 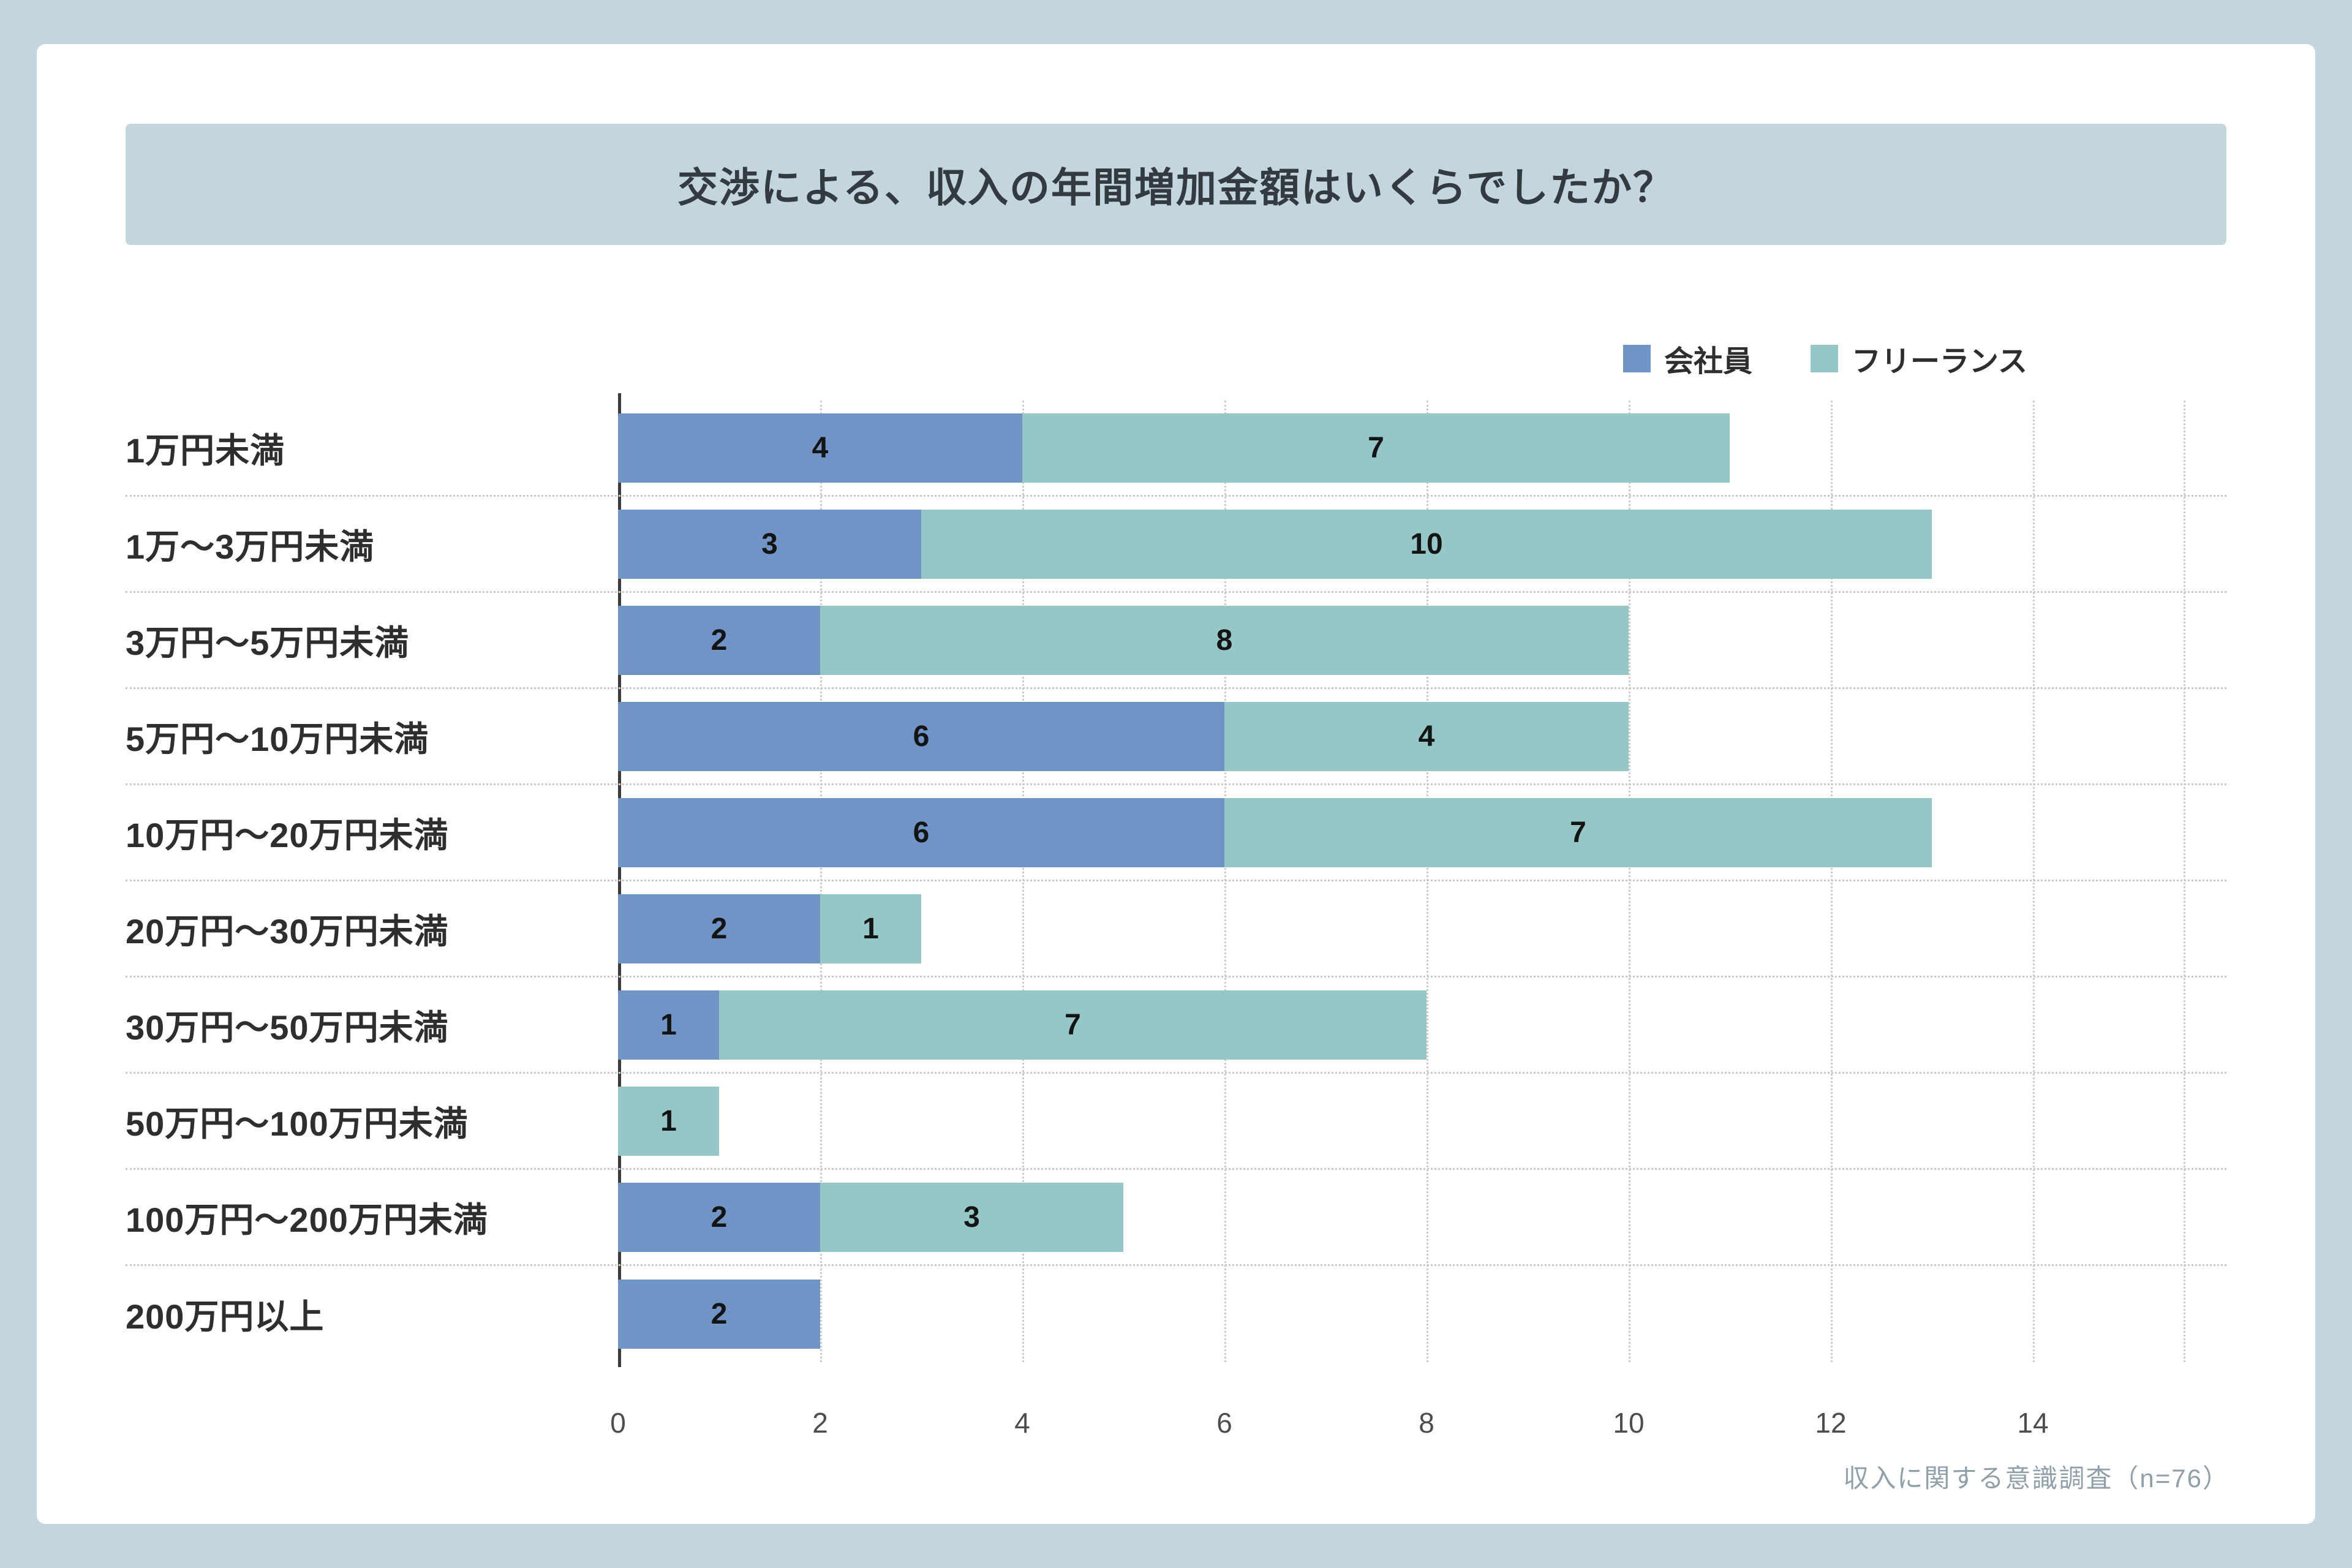 I want to click on table-row: 1万～3万円未満 3 10, so click(x=1176, y=545).